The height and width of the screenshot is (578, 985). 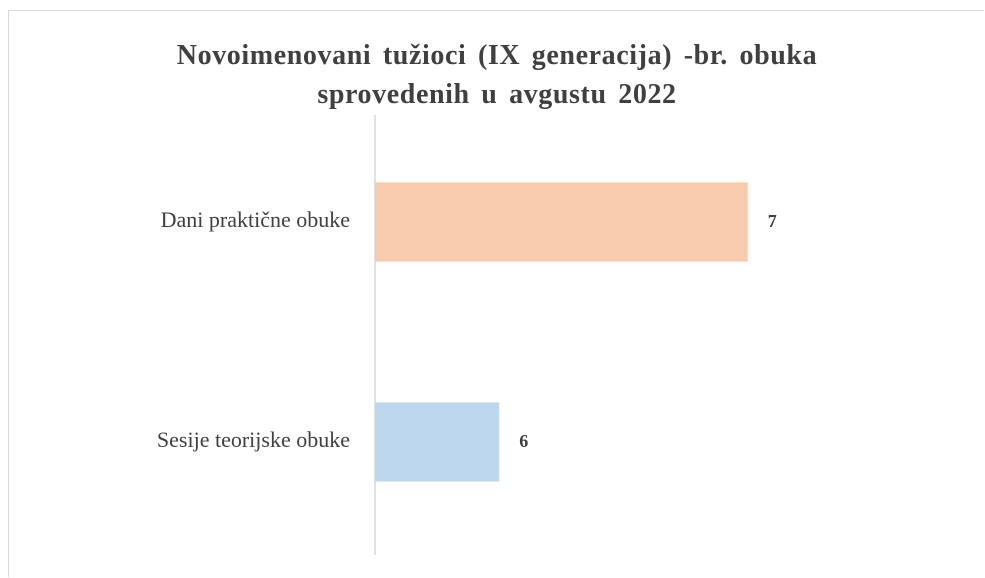 I want to click on data-label: 6, so click(x=523, y=441).